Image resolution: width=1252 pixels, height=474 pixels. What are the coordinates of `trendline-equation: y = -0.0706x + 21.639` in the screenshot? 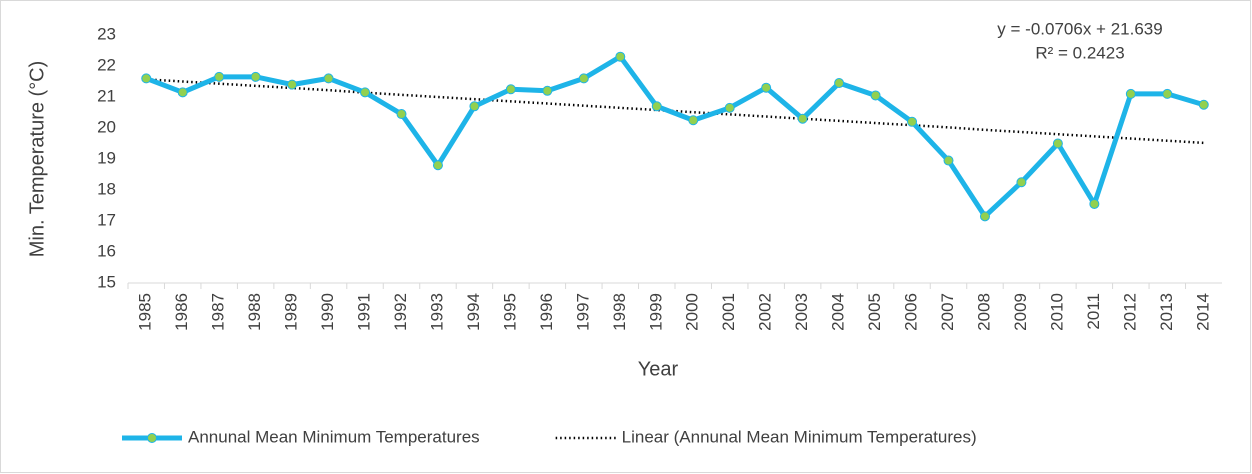 It's located at (1079, 28).